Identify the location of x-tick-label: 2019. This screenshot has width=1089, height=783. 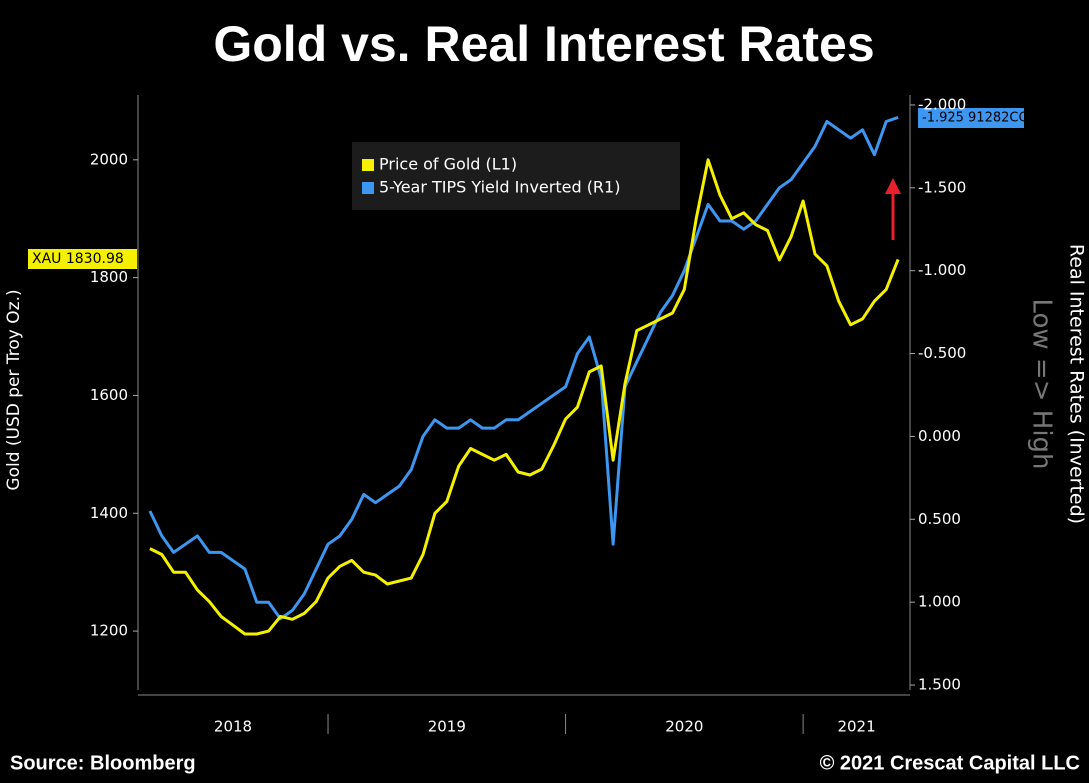
(447, 727).